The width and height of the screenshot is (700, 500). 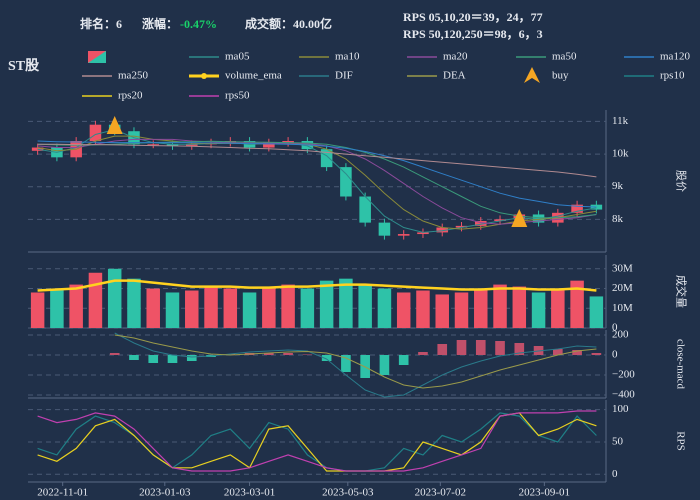 What do you see at coordinates (622, 308) in the screenshot?
I see `y-tick-label: 10M` at bounding box center [622, 308].